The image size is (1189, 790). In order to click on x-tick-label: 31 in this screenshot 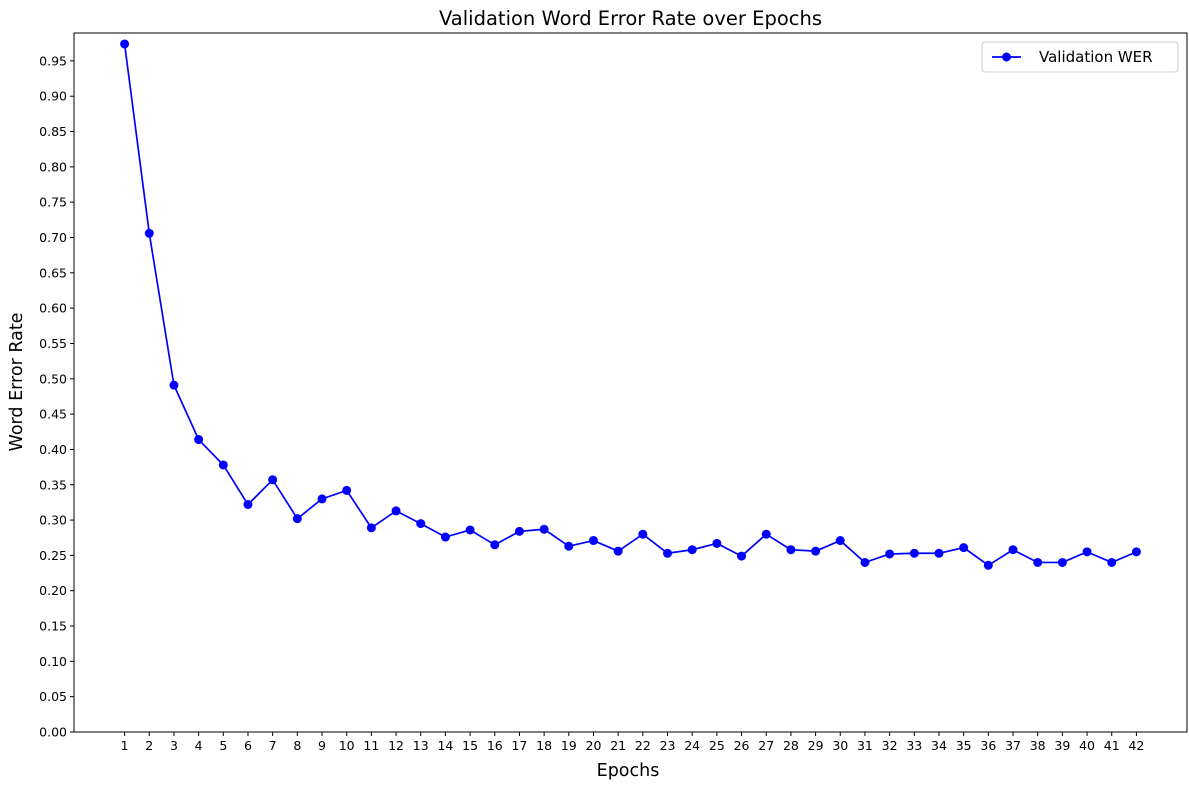, I will do `click(865, 745)`.